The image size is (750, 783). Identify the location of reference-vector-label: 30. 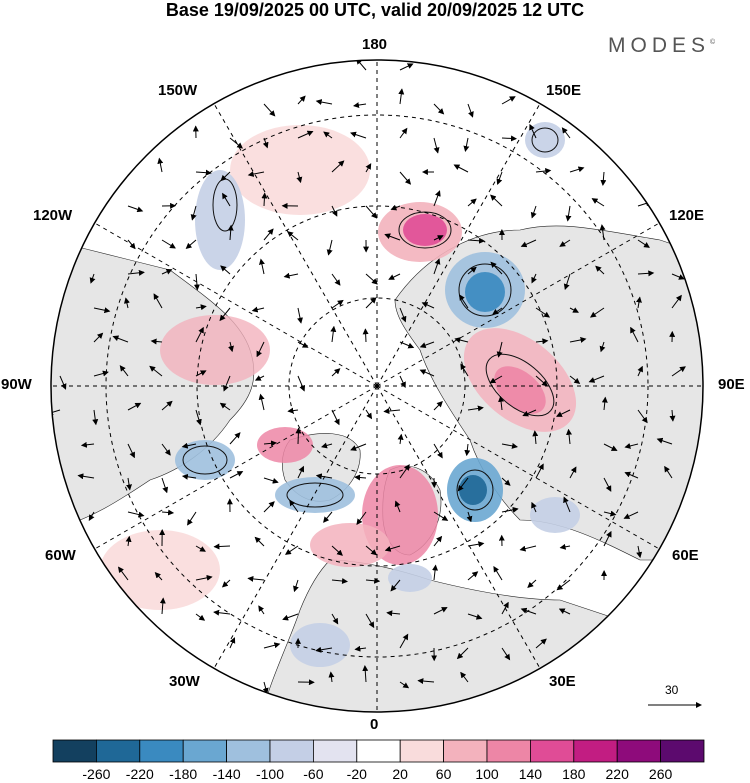
(672, 690).